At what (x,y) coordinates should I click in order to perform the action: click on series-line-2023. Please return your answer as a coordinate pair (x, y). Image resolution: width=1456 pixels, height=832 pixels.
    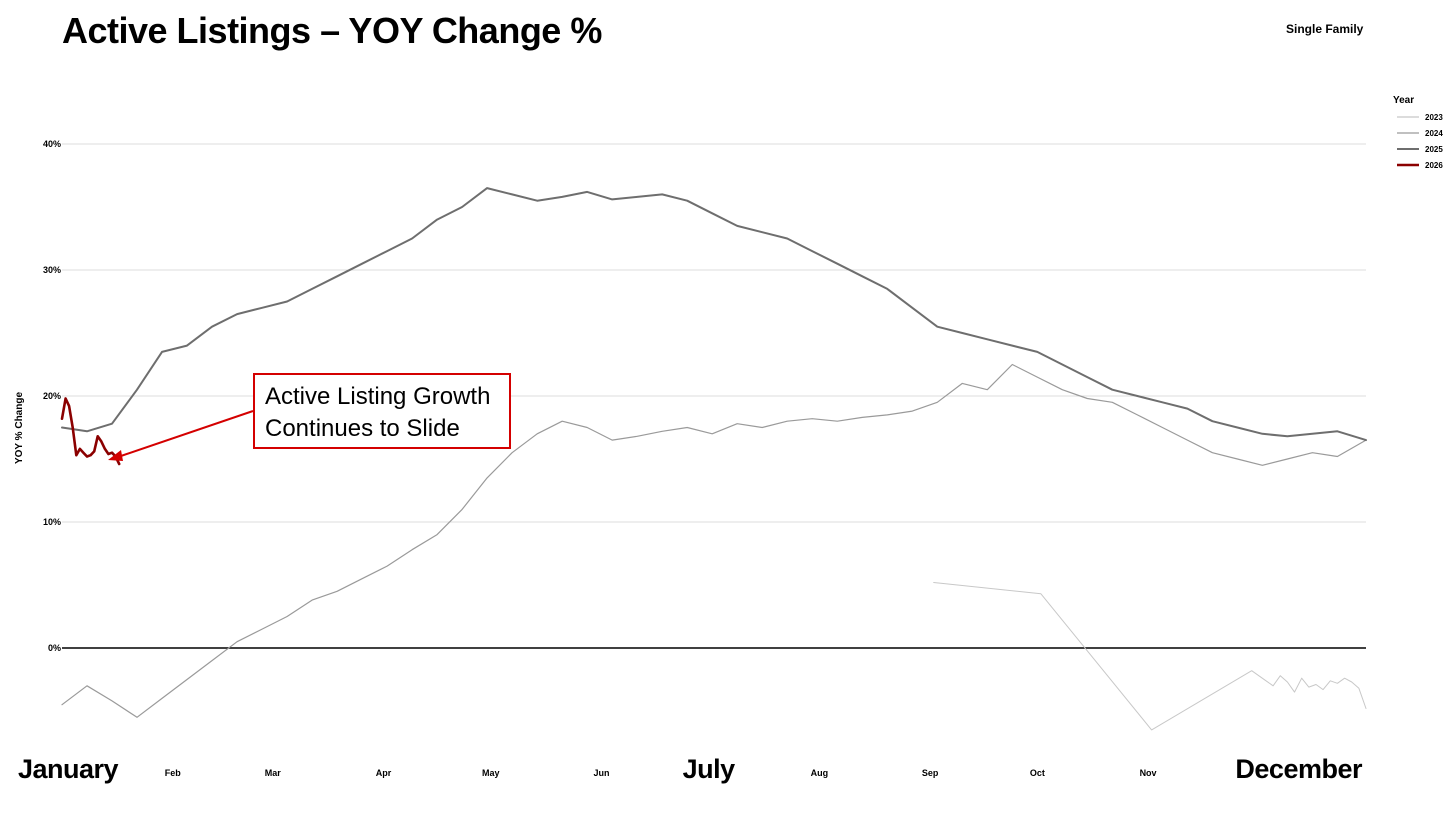
    Looking at the image, I should click on (1150, 656).